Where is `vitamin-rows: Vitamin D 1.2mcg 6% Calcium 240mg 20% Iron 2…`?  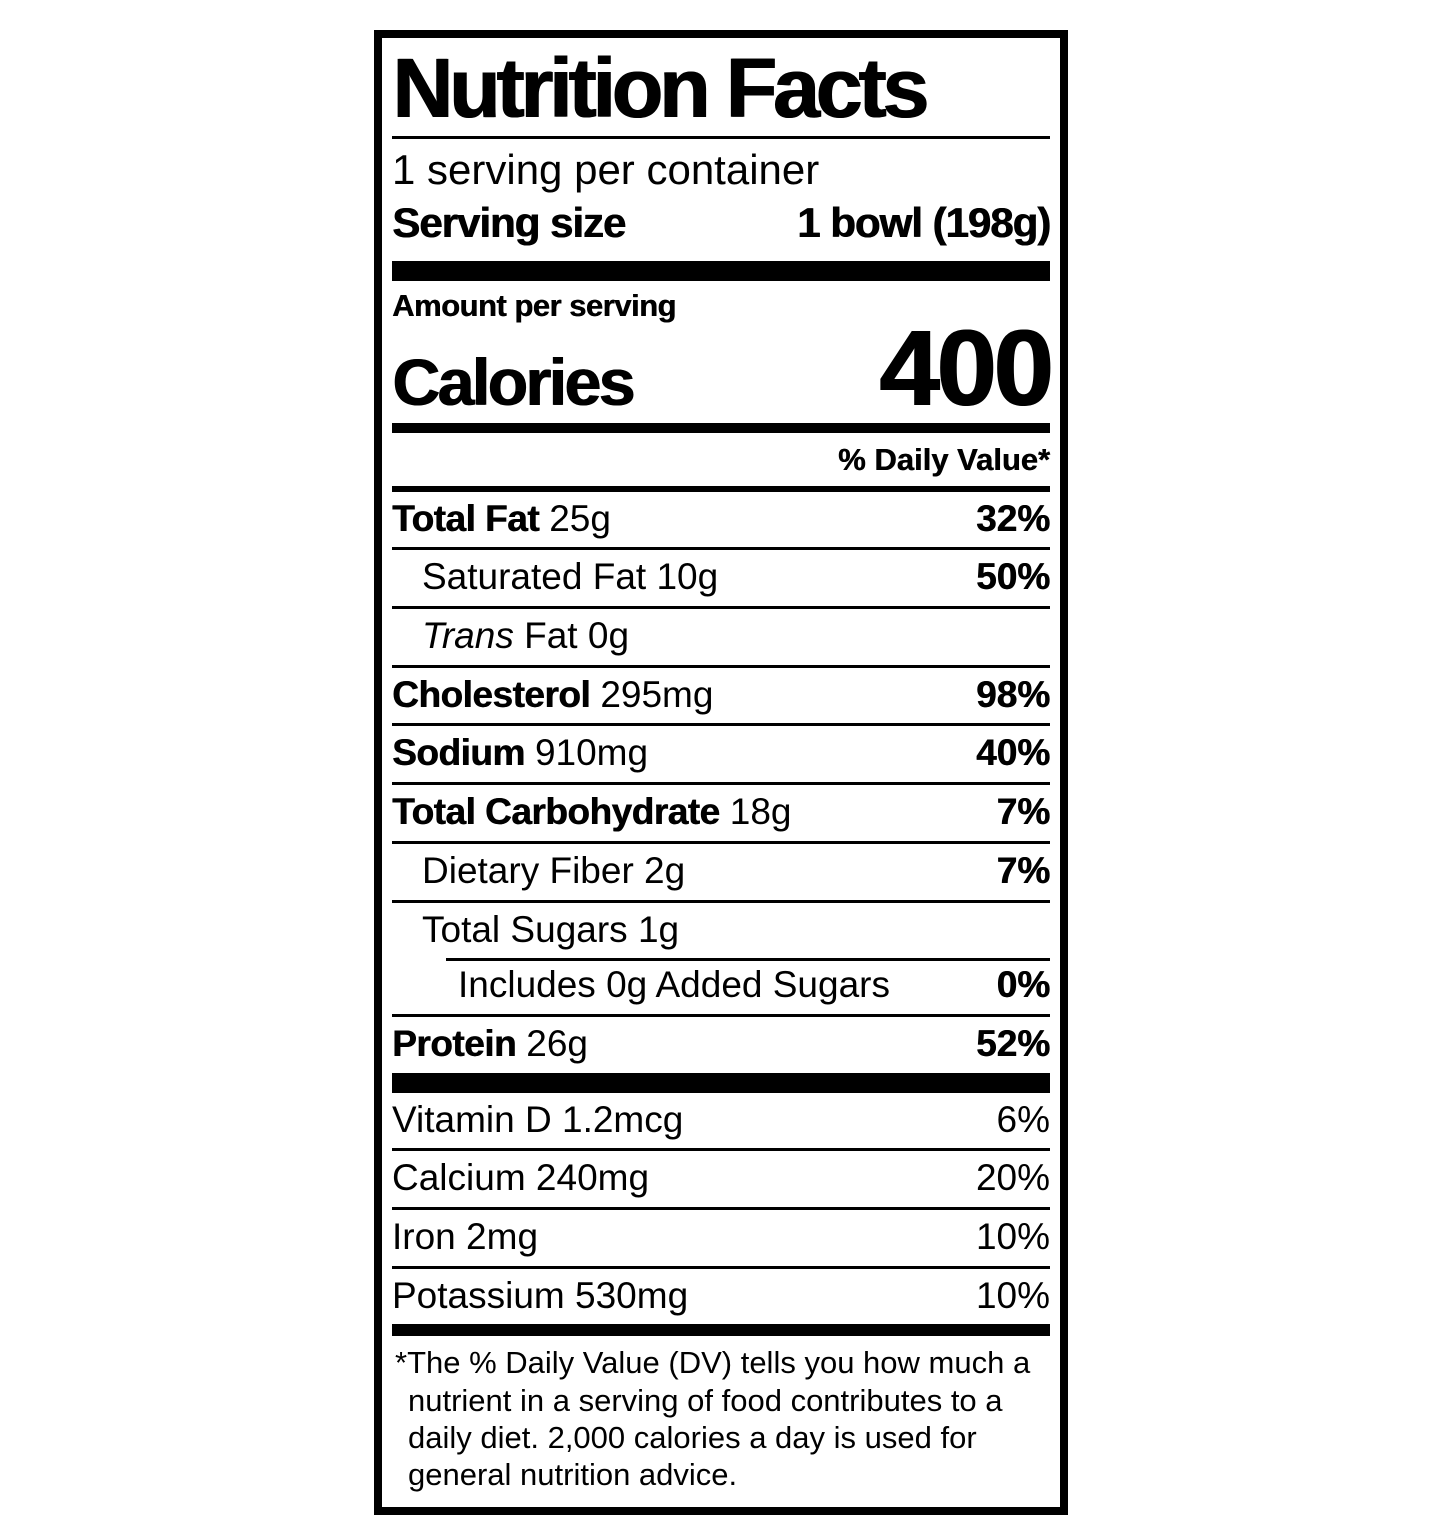
vitamin-rows: Vitamin D 1.2mcg 6% Calcium 240mg 20% Iron 2… is located at coordinates (721, 1209).